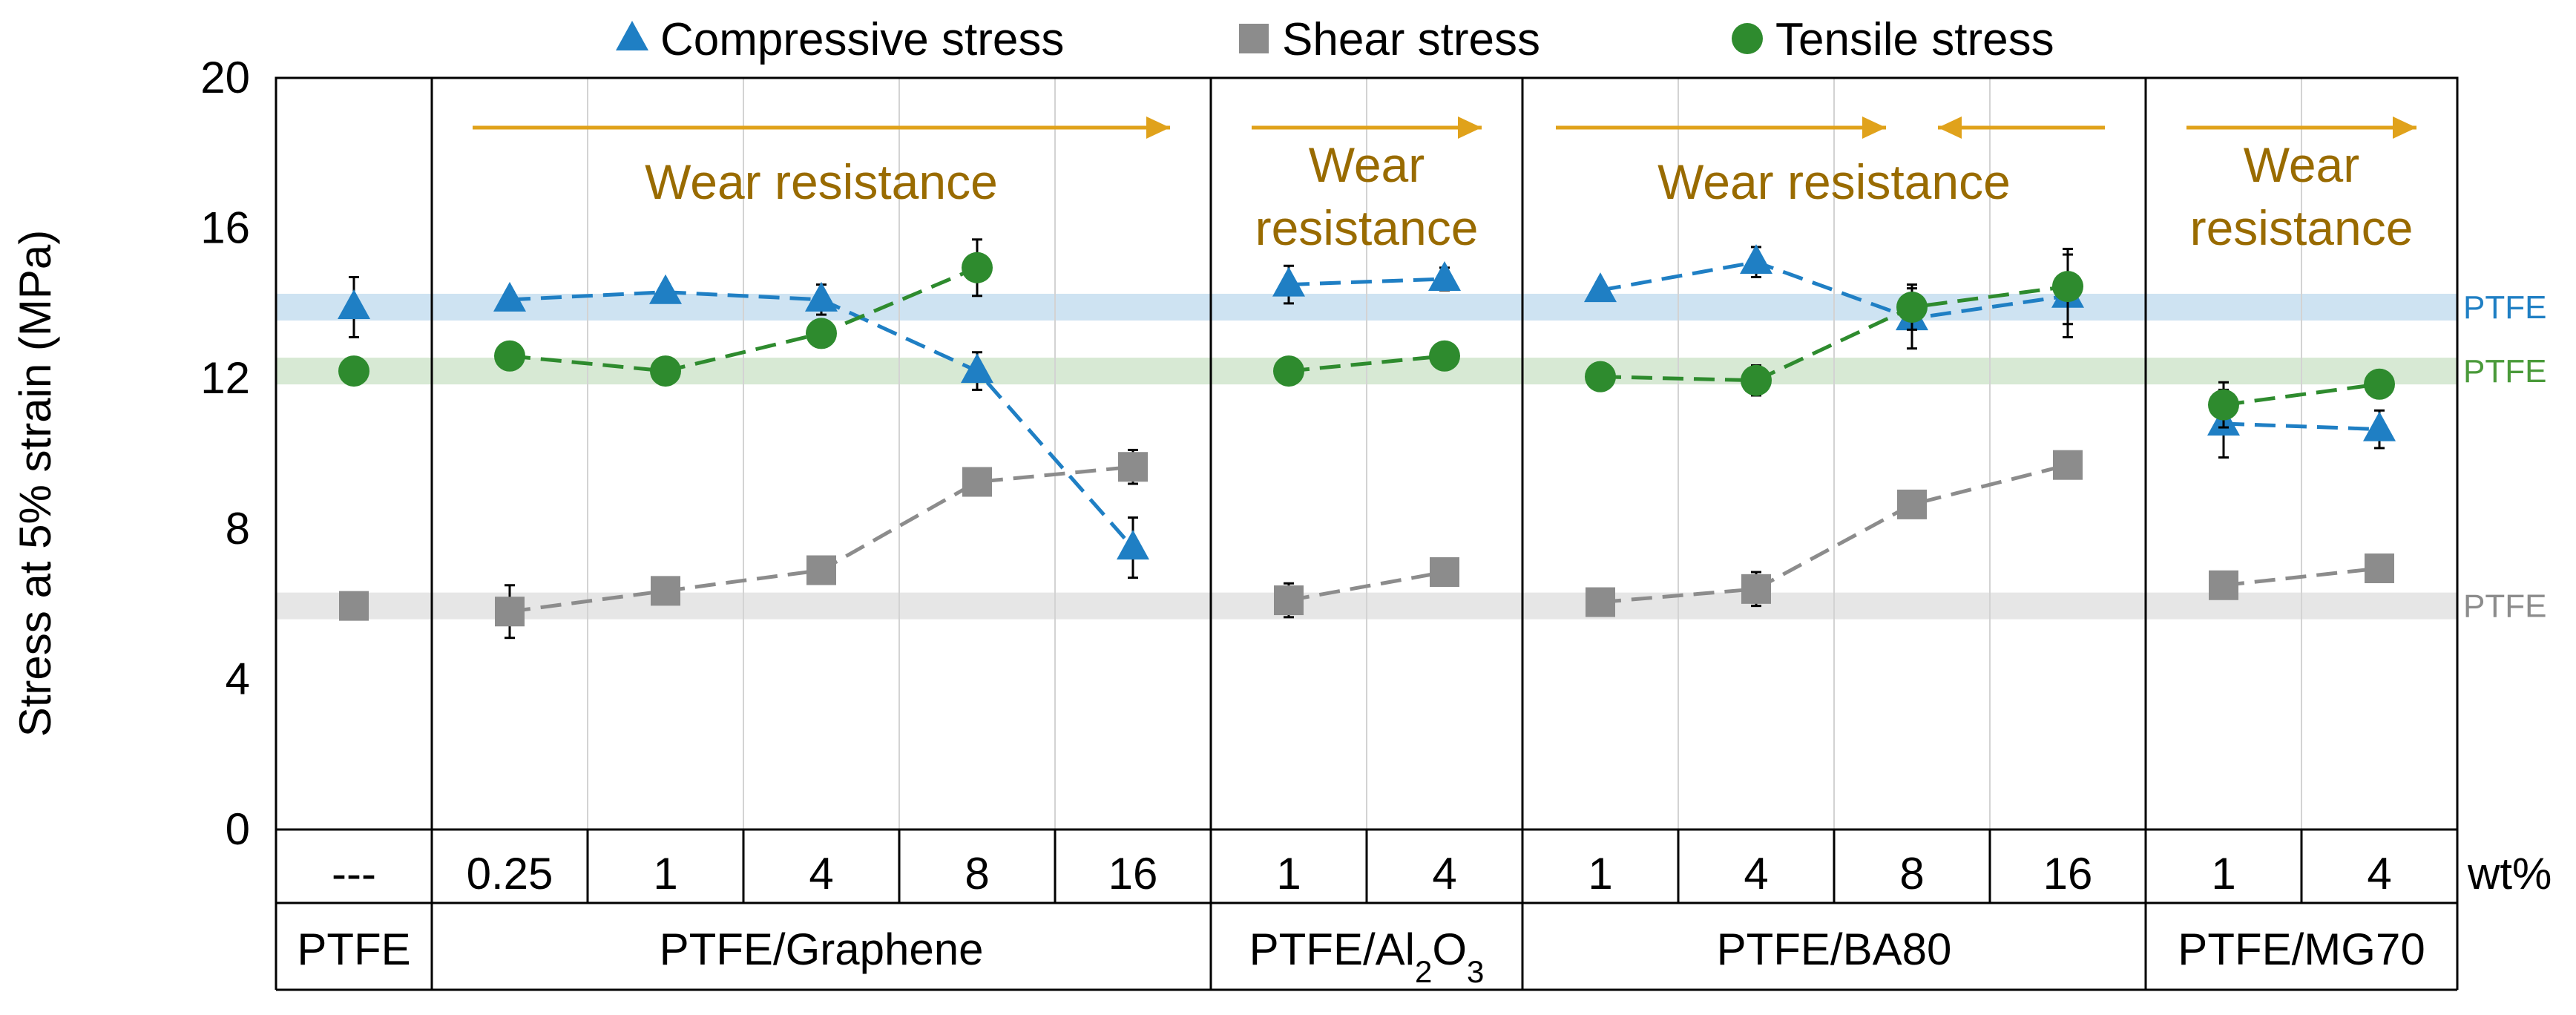 This screenshot has width=2576, height=1015. What do you see at coordinates (225, 378) in the screenshot?
I see `y-tick-label: 12` at bounding box center [225, 378].